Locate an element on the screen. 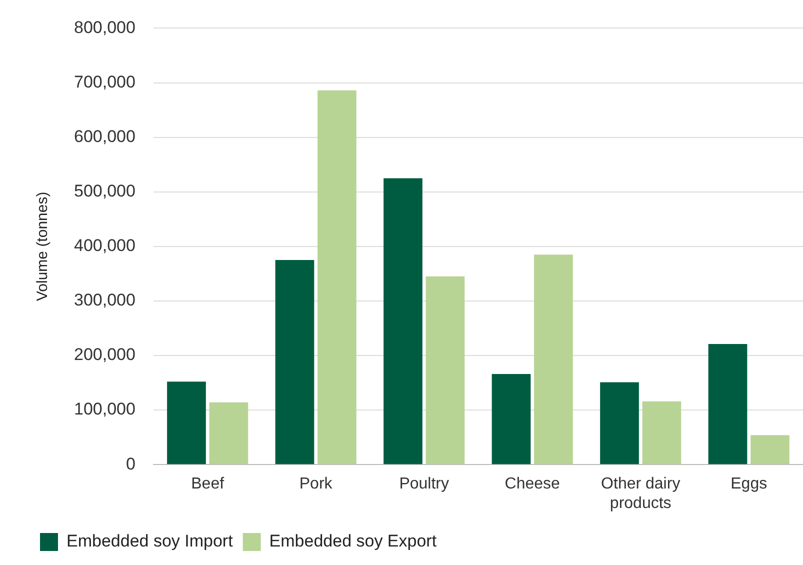  x-tick-label: Cheese is located at coordinates (532, 484).